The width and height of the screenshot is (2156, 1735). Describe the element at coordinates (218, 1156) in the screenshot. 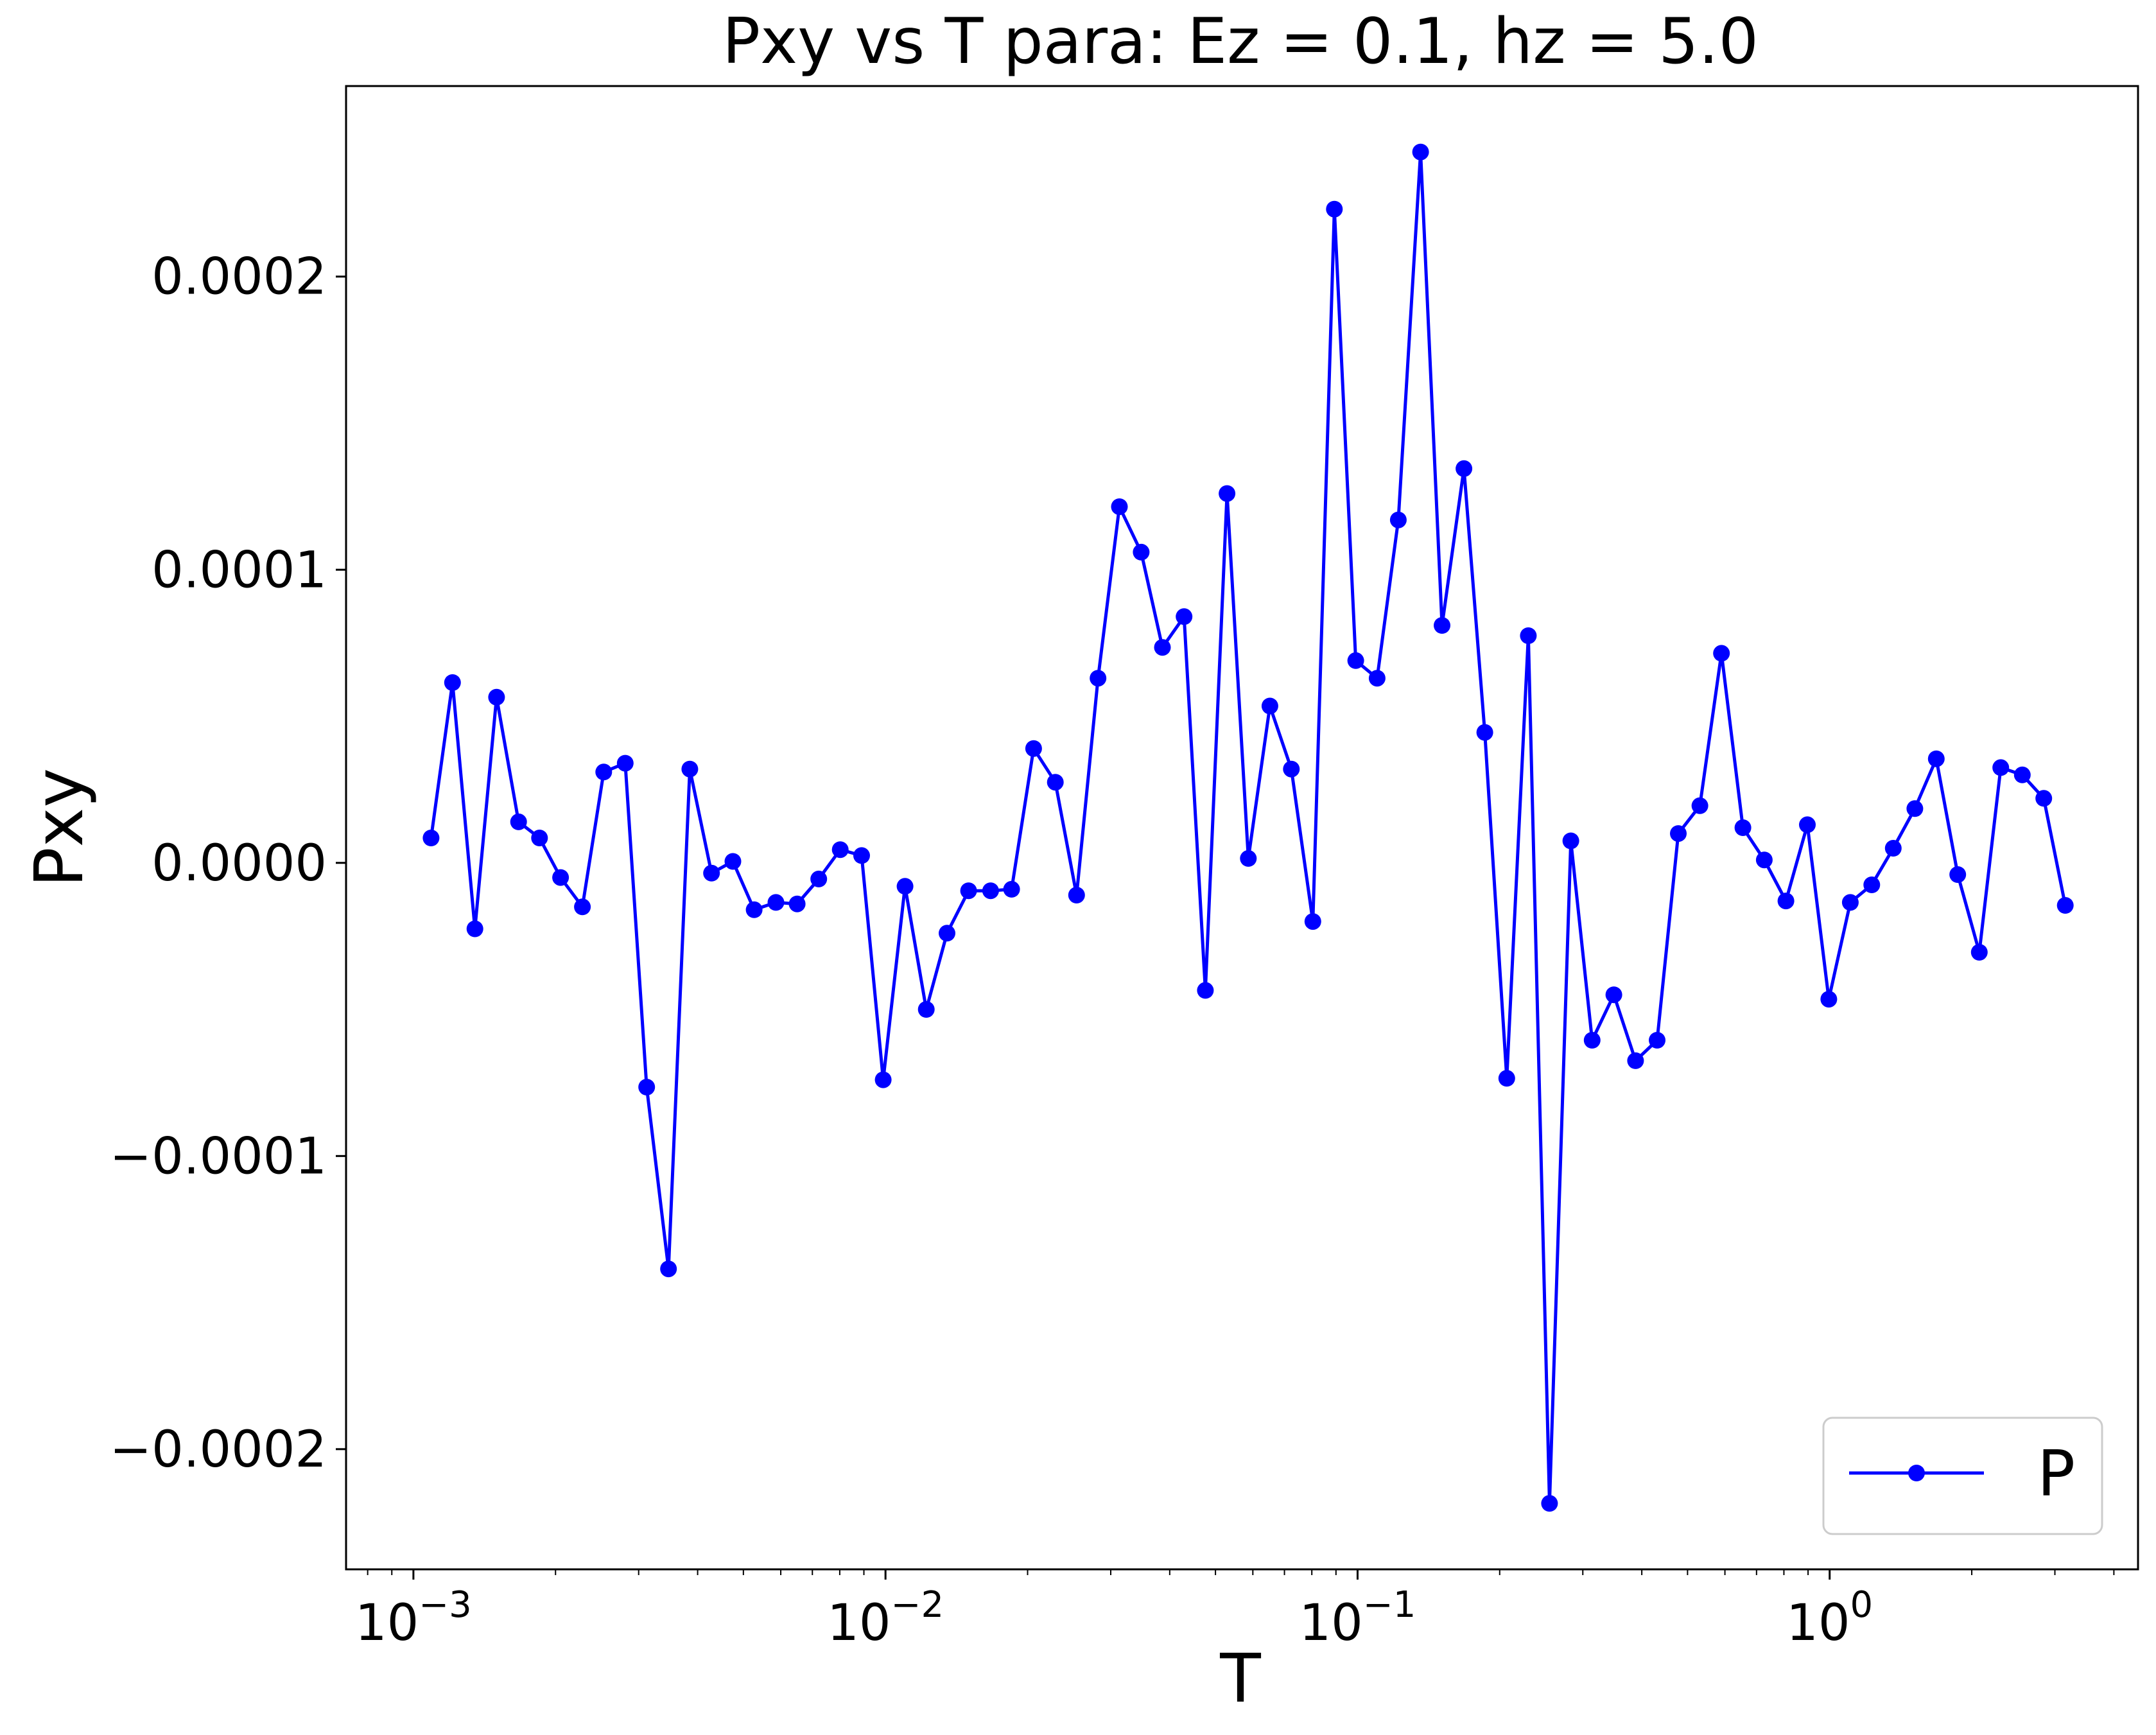

I see `y-tick-label: −0.0001` at that location.